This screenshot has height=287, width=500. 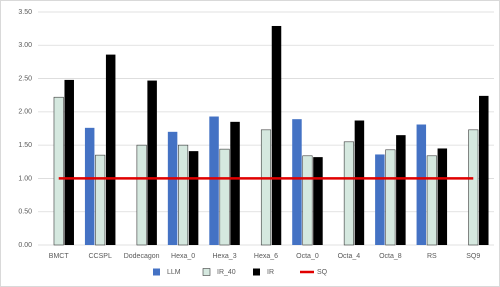 What do you see at coordinates (25, 178) in the screenshot?
I see `y-tick-label: 1.00` at bounding box center [25, 178].